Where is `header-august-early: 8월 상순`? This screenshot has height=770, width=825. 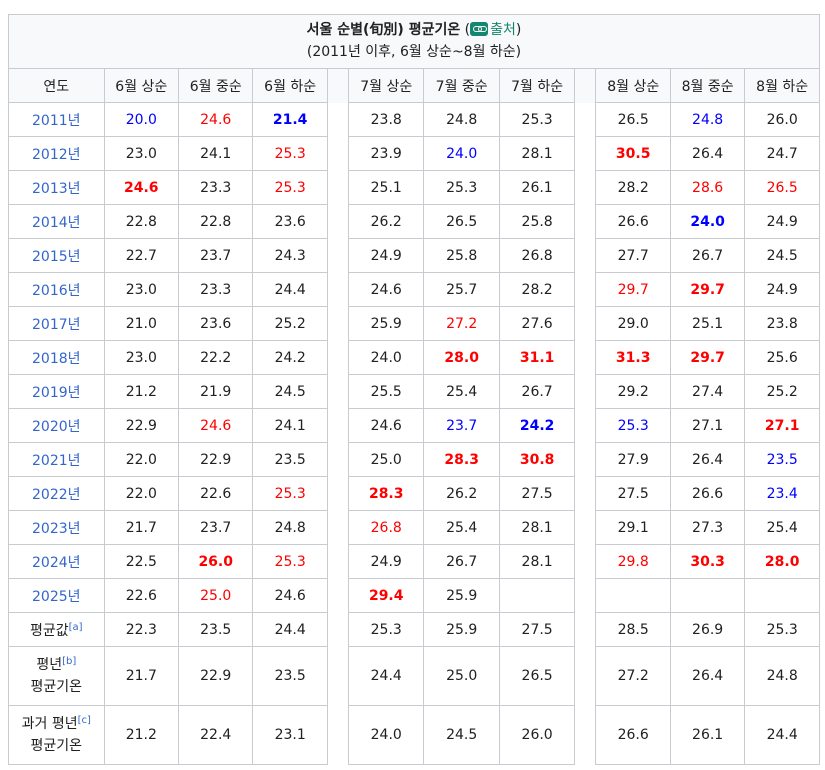 header-august-early: 8월 상순 is located at coordinates (633, 85).